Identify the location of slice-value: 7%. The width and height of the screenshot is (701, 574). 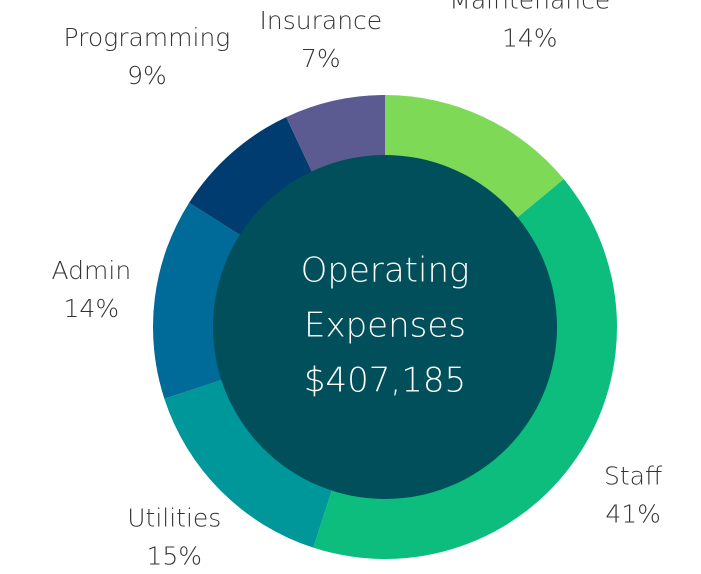
(321, 58).